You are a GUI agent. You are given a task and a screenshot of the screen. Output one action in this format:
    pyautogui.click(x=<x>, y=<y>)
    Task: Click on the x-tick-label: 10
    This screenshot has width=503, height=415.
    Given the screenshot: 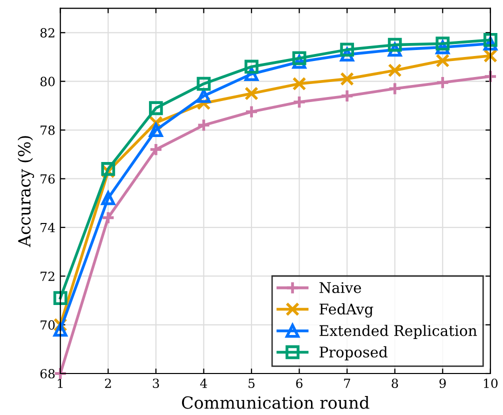 What is the action you would take?
    pyautogui.click(x=491, y=383)
    